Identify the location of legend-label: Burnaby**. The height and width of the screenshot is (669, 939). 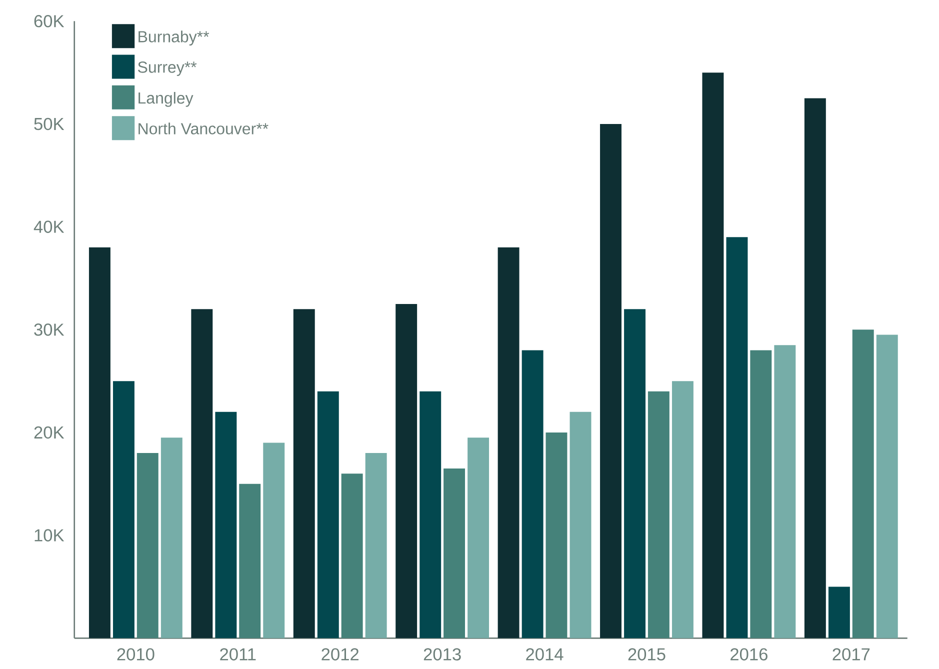
(174, 38).